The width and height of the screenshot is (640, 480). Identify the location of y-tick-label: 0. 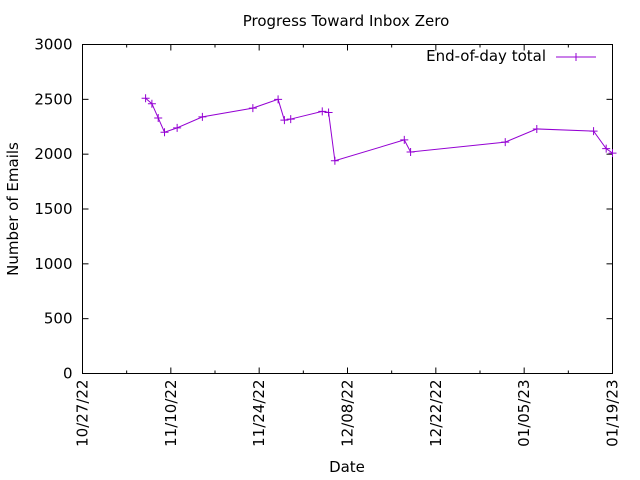
(68, 374).